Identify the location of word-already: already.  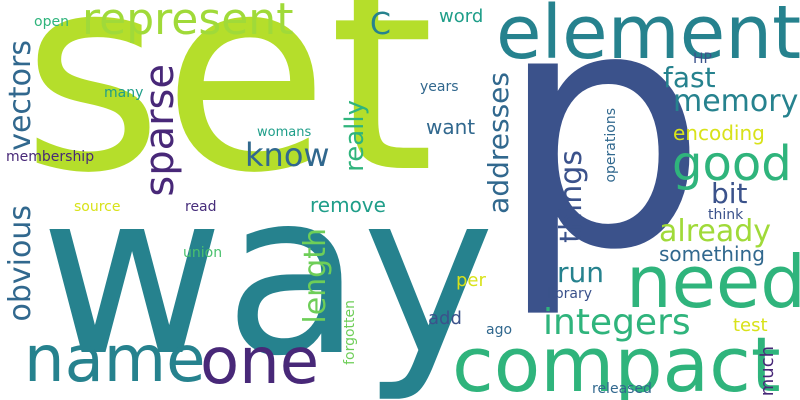
(715, 231).